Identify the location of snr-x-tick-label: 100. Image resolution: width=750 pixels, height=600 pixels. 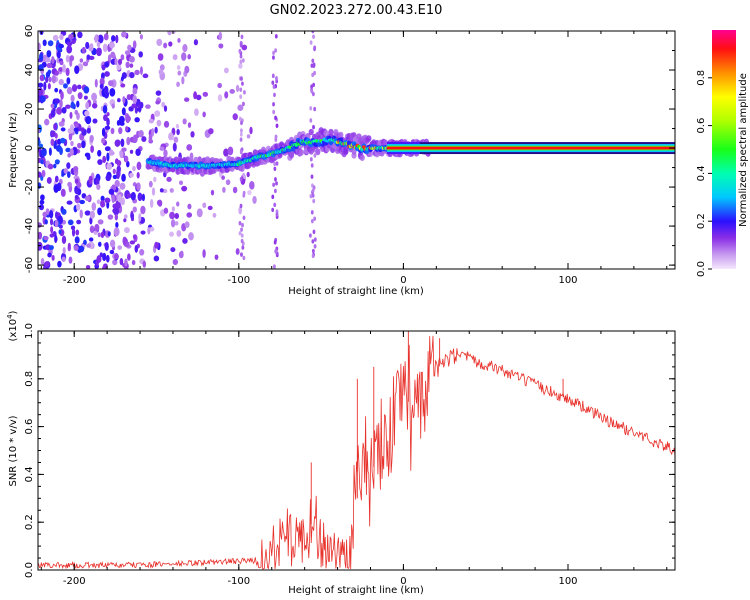
(567, 581).